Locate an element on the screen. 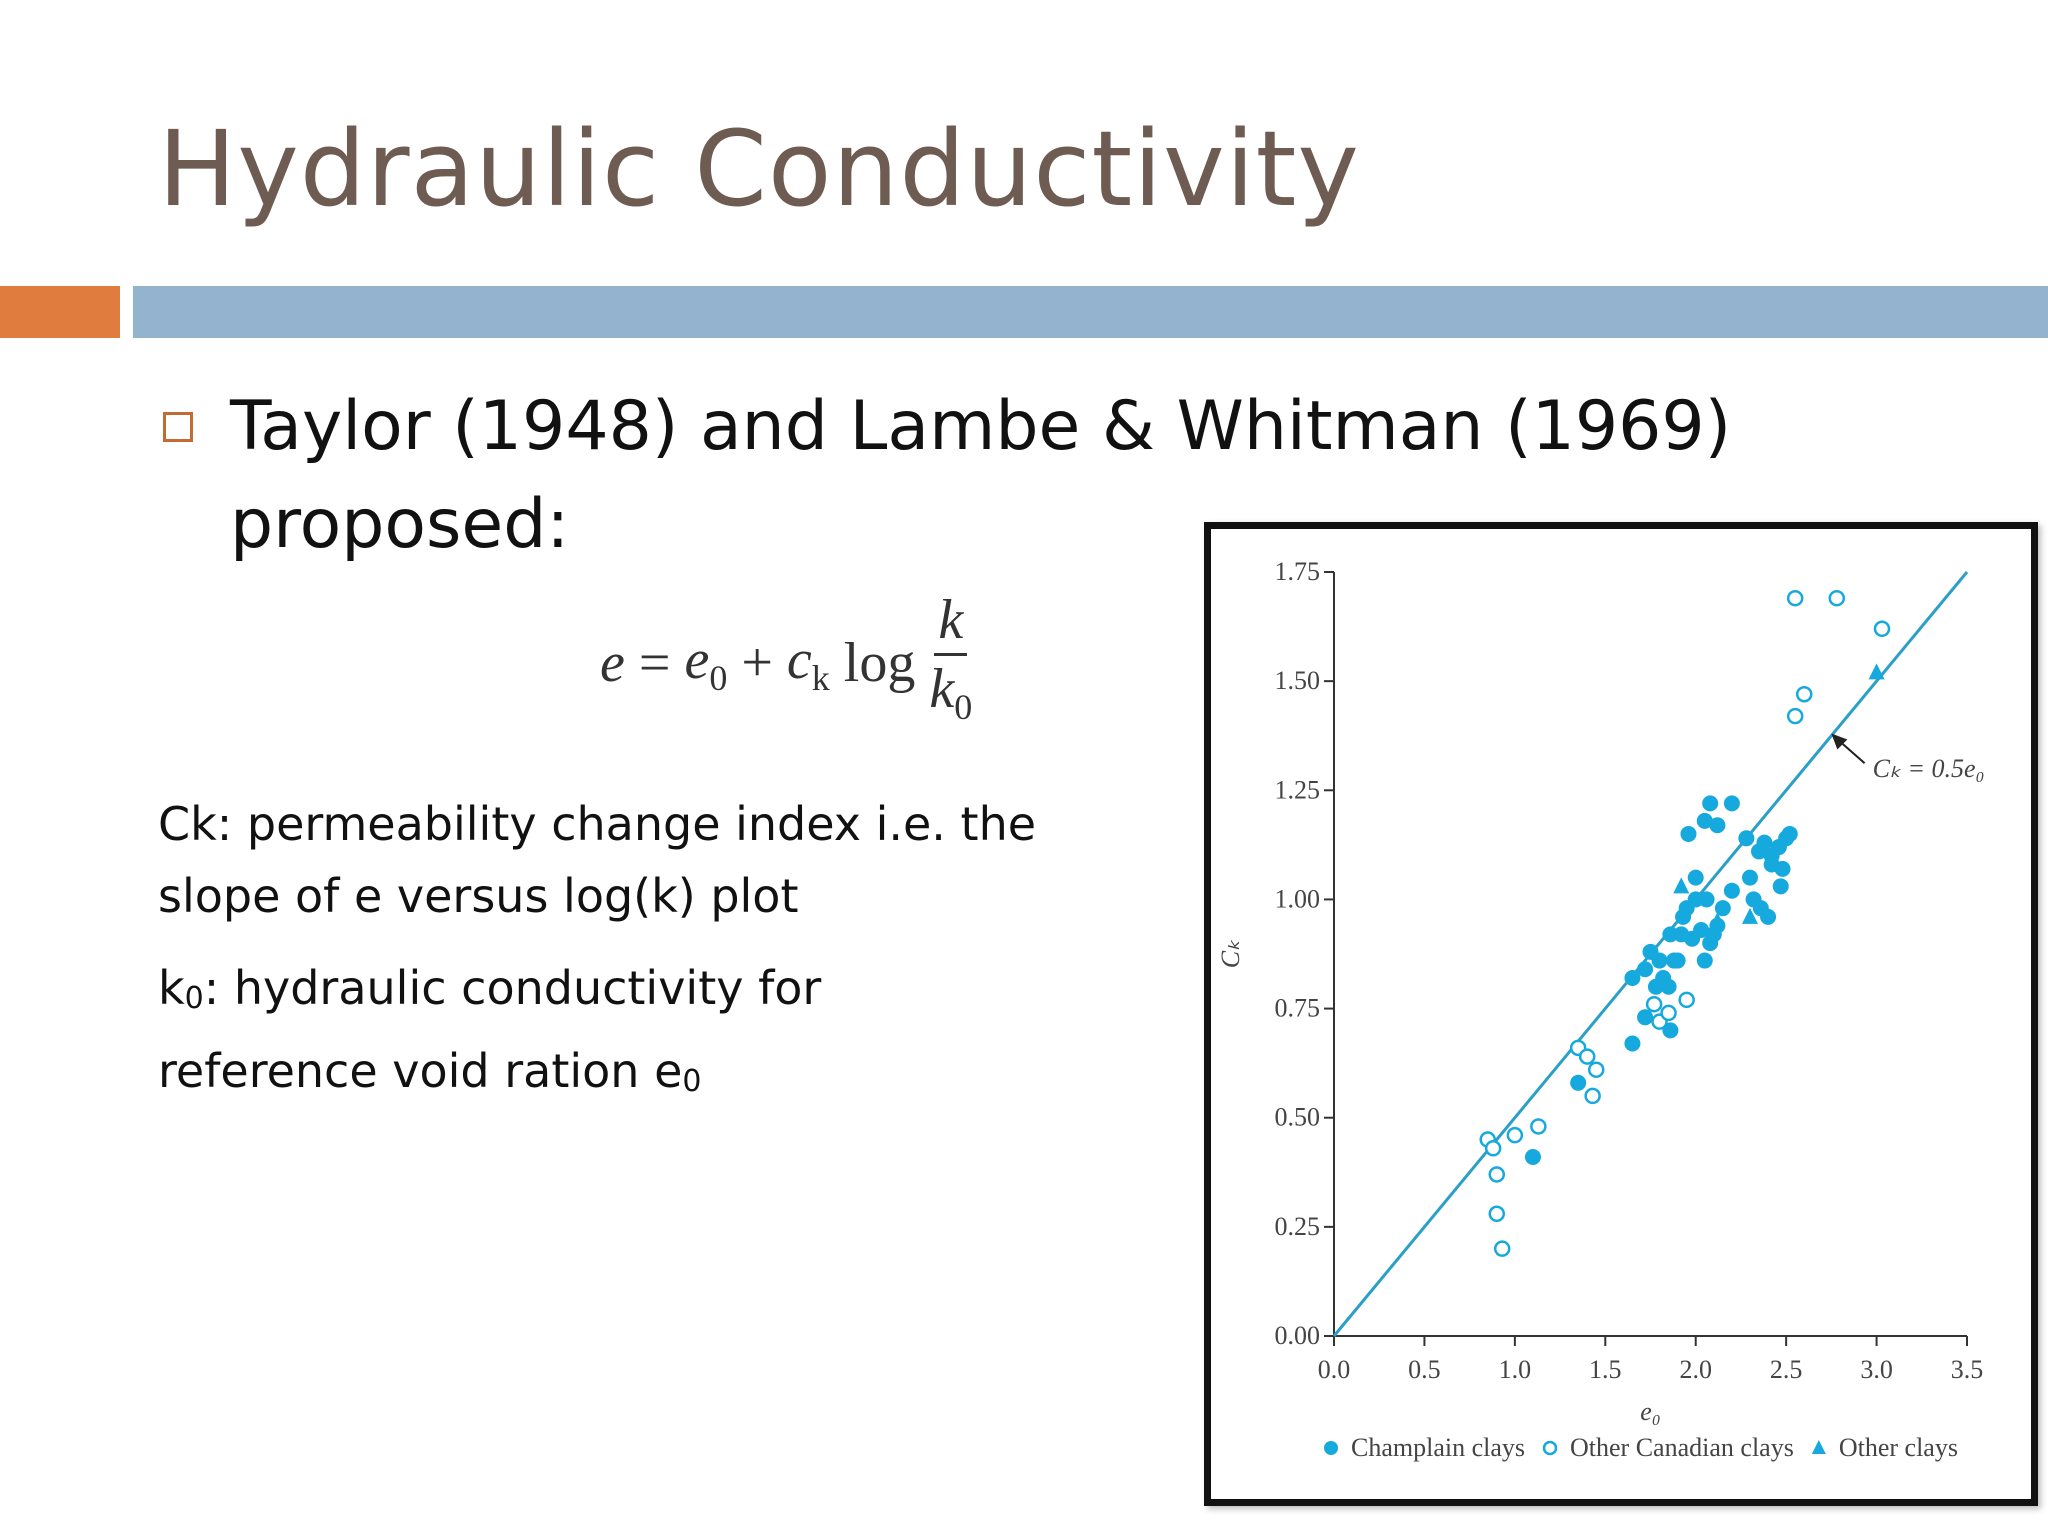  annotation-arrow-head is located at coordinates (1839, 741).